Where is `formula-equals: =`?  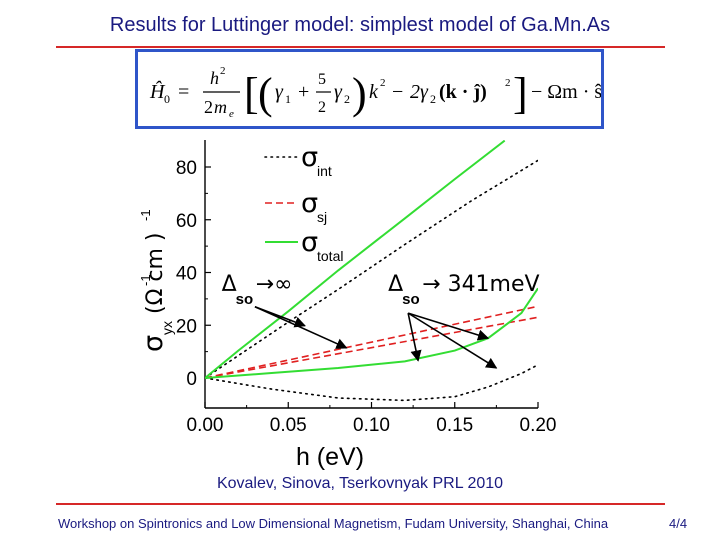
formula-equals: = is located at coordinates (183, 92).